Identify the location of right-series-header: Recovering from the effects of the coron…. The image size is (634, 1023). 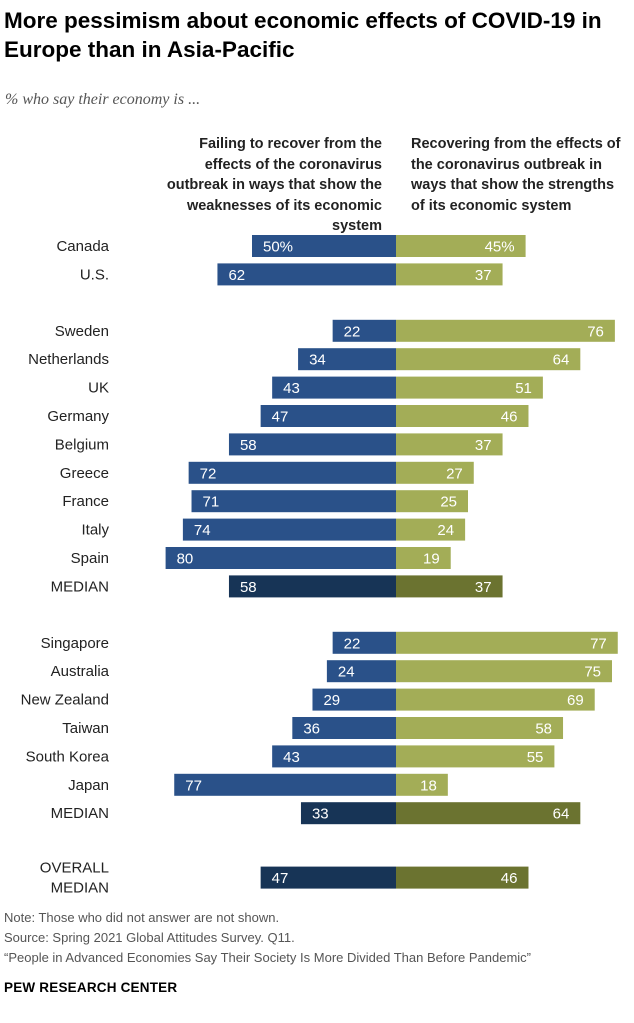
(516, 175).